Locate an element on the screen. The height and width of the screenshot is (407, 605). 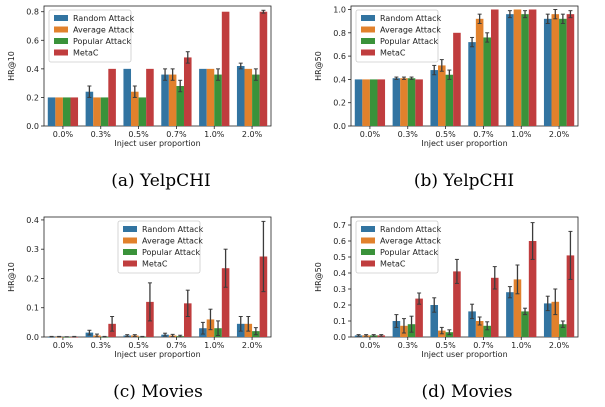
y-tick-label: 0.8 is located at coordinates (32, 12).